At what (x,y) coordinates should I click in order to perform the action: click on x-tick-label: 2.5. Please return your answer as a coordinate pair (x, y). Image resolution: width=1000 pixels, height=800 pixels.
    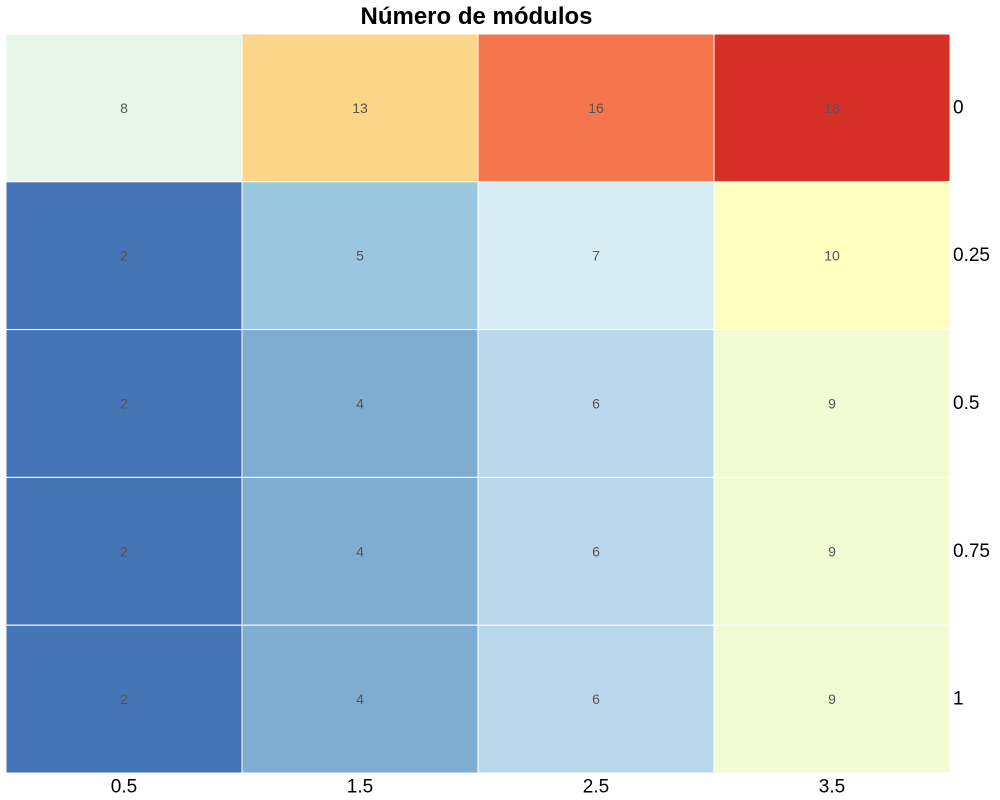
    Looking at the image, I should click on (596, 787).